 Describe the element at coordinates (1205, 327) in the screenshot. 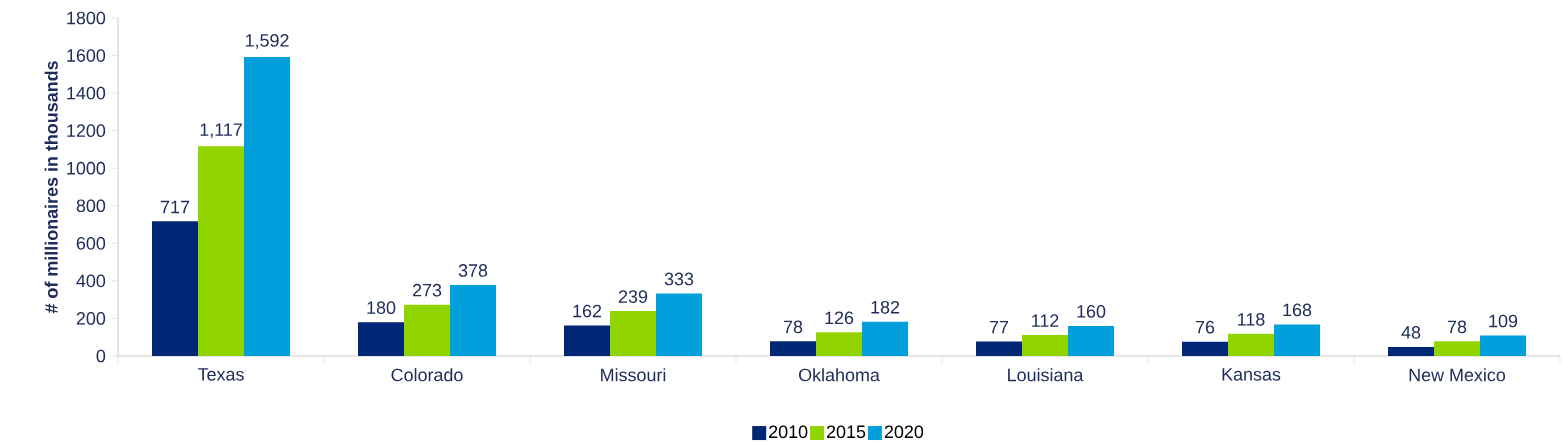

I see `data-label: 76` at that location.